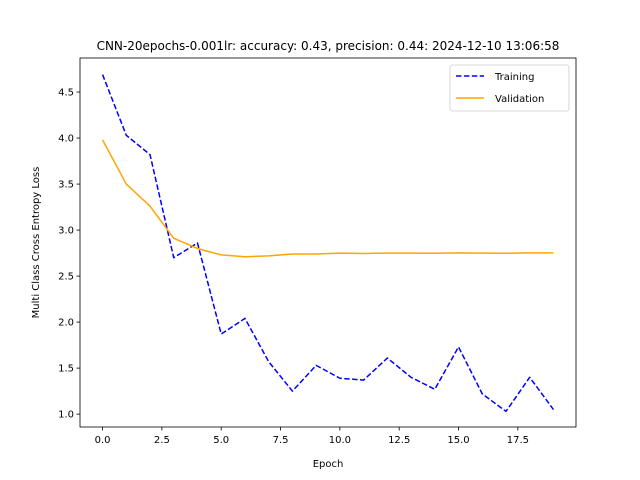 The image size is (640, 480). What do you see at coordinates (66, 323) in the screenshot?
I see `y-tick-label: 2.0` at bounding box center [66, 323].